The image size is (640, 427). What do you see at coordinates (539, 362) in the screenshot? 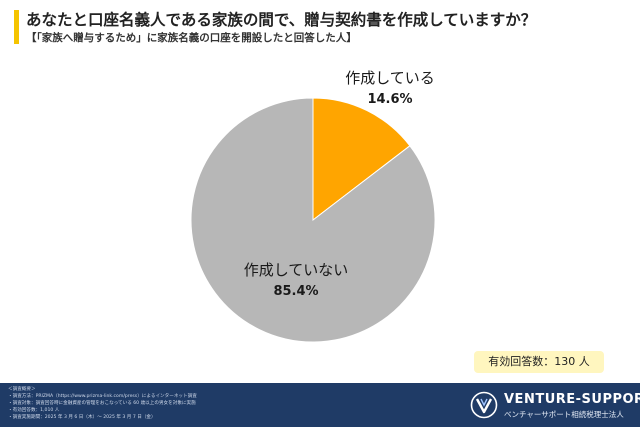
I see `valid-responses-badge: 有効回答数：130 人` at bounding box center [539, 362].